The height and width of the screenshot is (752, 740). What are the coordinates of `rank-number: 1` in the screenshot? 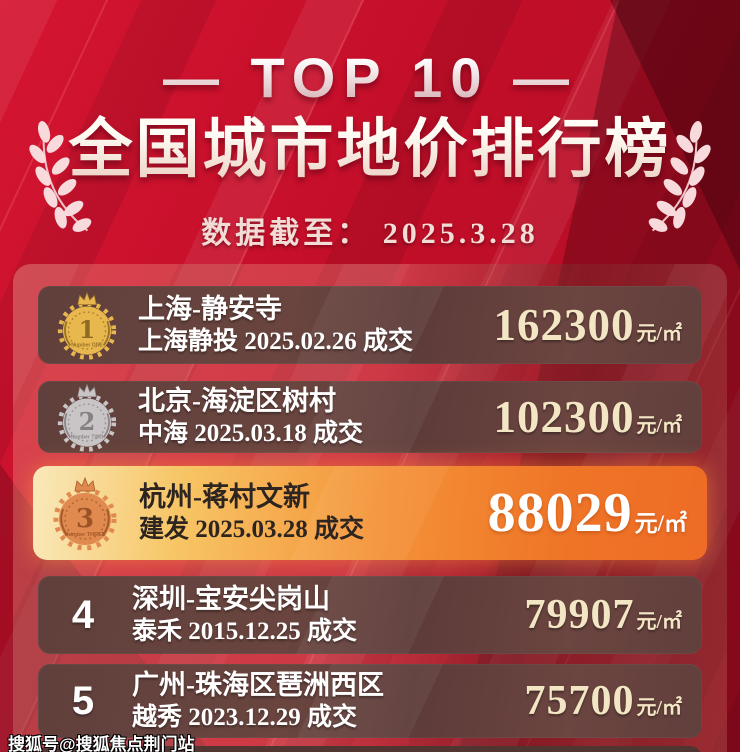 It's located at (87, 329).